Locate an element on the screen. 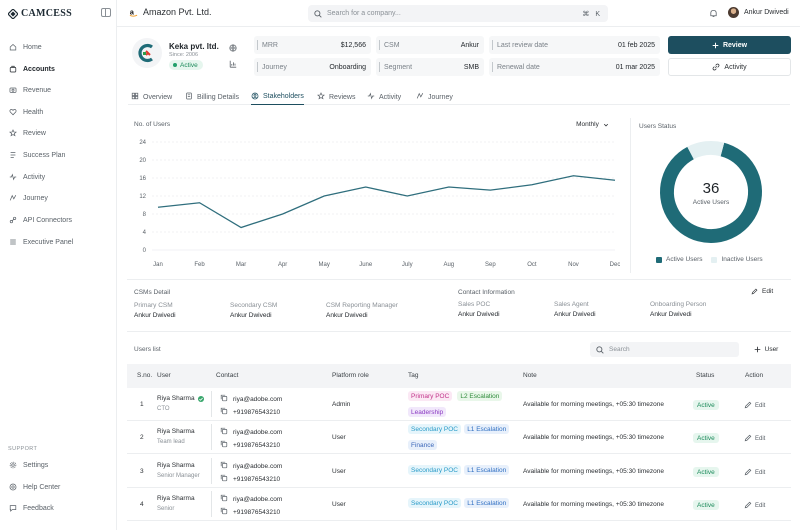 This screenshot has width=800, height=530. row-sno: 1 is located at coordinates (142, 404).